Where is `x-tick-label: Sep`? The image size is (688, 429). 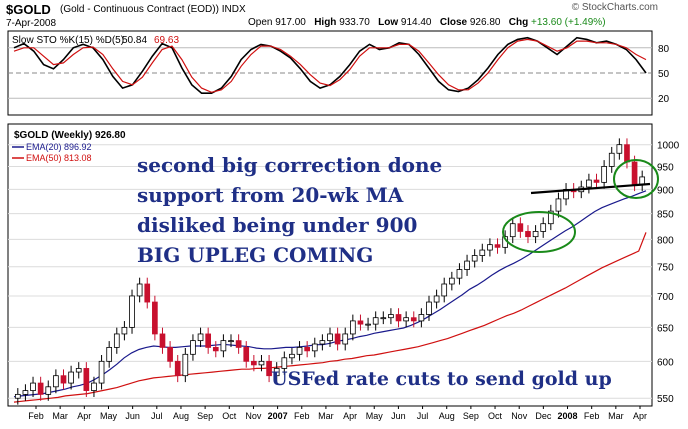
x-tick-label: Sep is located at coordinates (205, 416).